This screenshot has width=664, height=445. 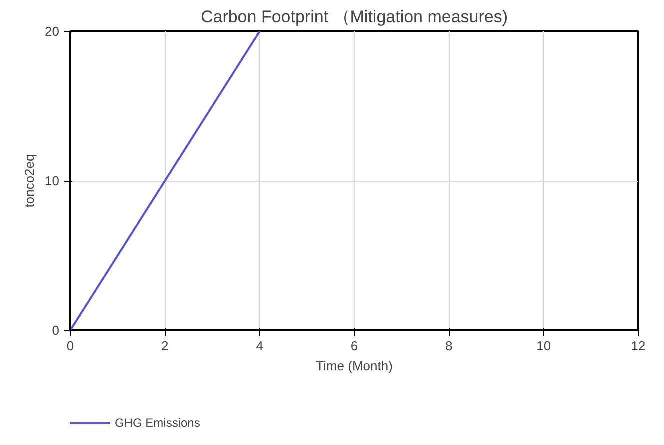 I want to click on legend-label: GHG Emissions, so click(x=157, y=423).